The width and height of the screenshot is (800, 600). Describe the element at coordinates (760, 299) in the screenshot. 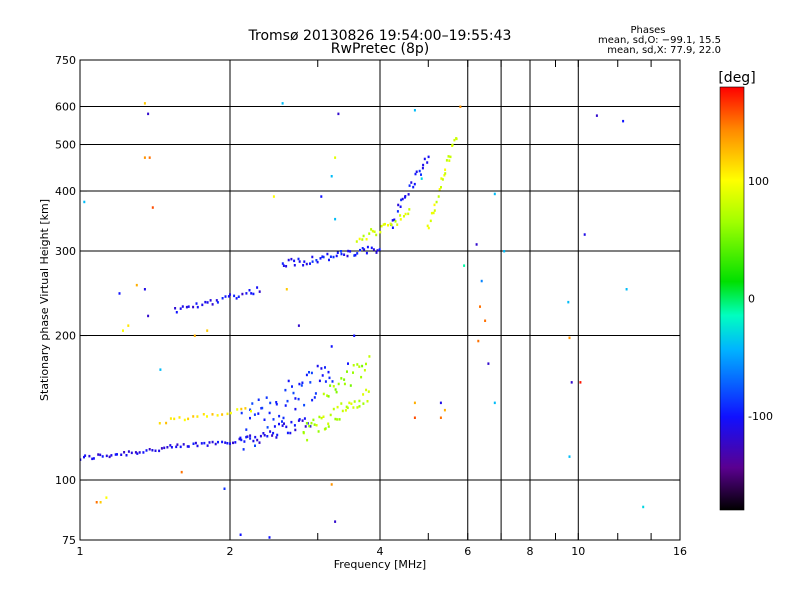

I see `colorbar-tick-labels: 100 0 -100` at that location.